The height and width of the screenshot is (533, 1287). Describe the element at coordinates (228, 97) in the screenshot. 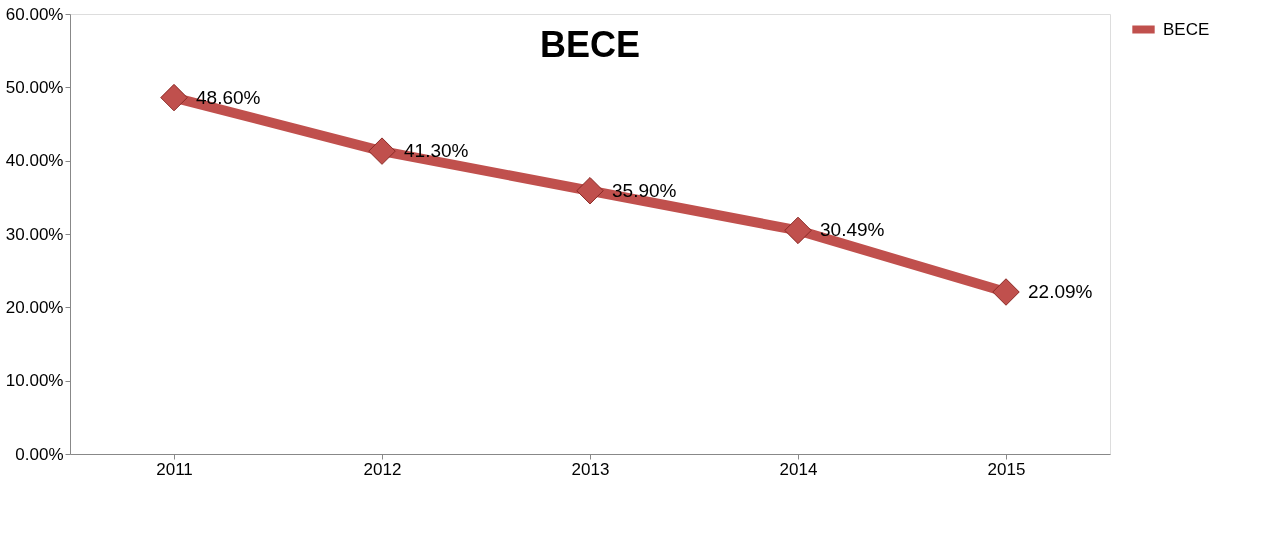

I see `text: 48.60%` at that location.